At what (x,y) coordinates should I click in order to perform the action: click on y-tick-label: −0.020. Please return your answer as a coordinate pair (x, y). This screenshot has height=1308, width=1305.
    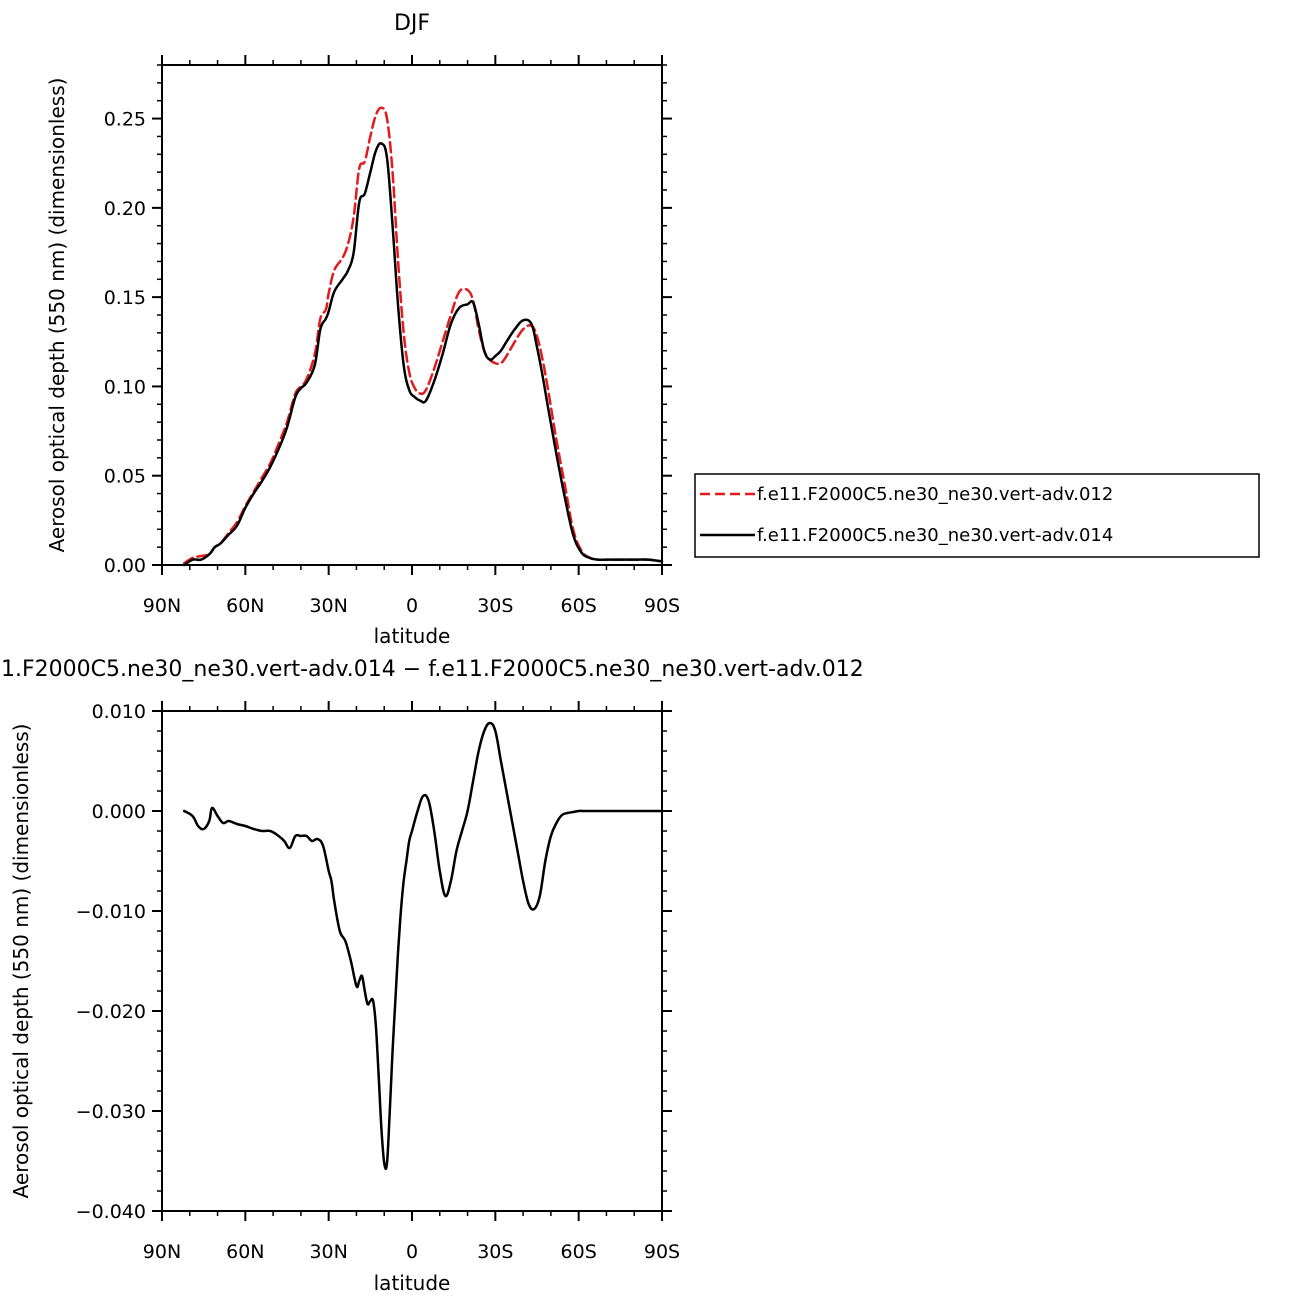
    Looking at the image, I should click on (111, 1012).